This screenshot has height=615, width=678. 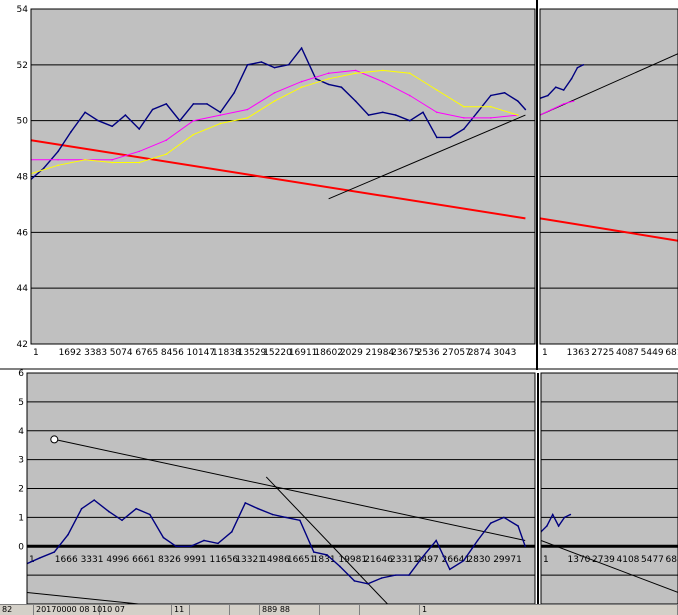 I want to click on x-tick-label: 6661, so click(x=143, y=560).